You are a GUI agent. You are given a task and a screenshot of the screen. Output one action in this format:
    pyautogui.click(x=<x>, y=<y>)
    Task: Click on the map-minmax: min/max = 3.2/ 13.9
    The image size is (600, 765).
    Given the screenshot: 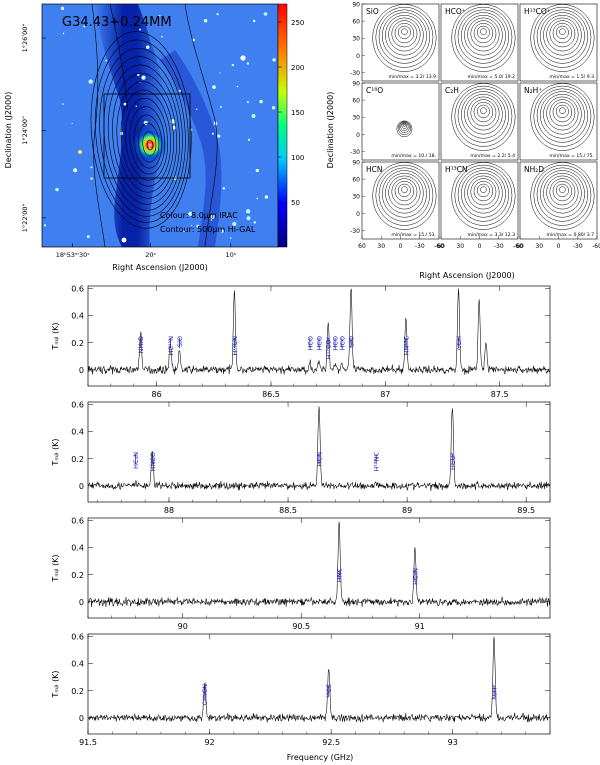 What is the action you would take?
    pyautogui.click(x=412, y=77)
    